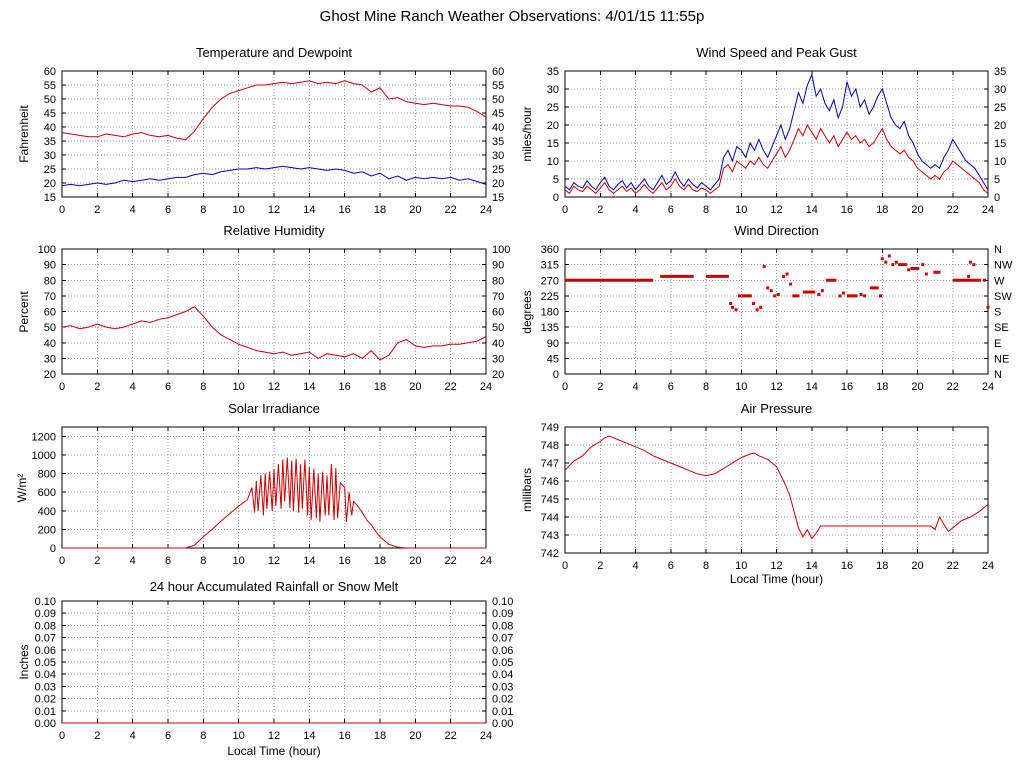  What do you see at coordinates (550, 250) in the screenshot?
I see `svg-text: 360` at bounding box center [550, 250].